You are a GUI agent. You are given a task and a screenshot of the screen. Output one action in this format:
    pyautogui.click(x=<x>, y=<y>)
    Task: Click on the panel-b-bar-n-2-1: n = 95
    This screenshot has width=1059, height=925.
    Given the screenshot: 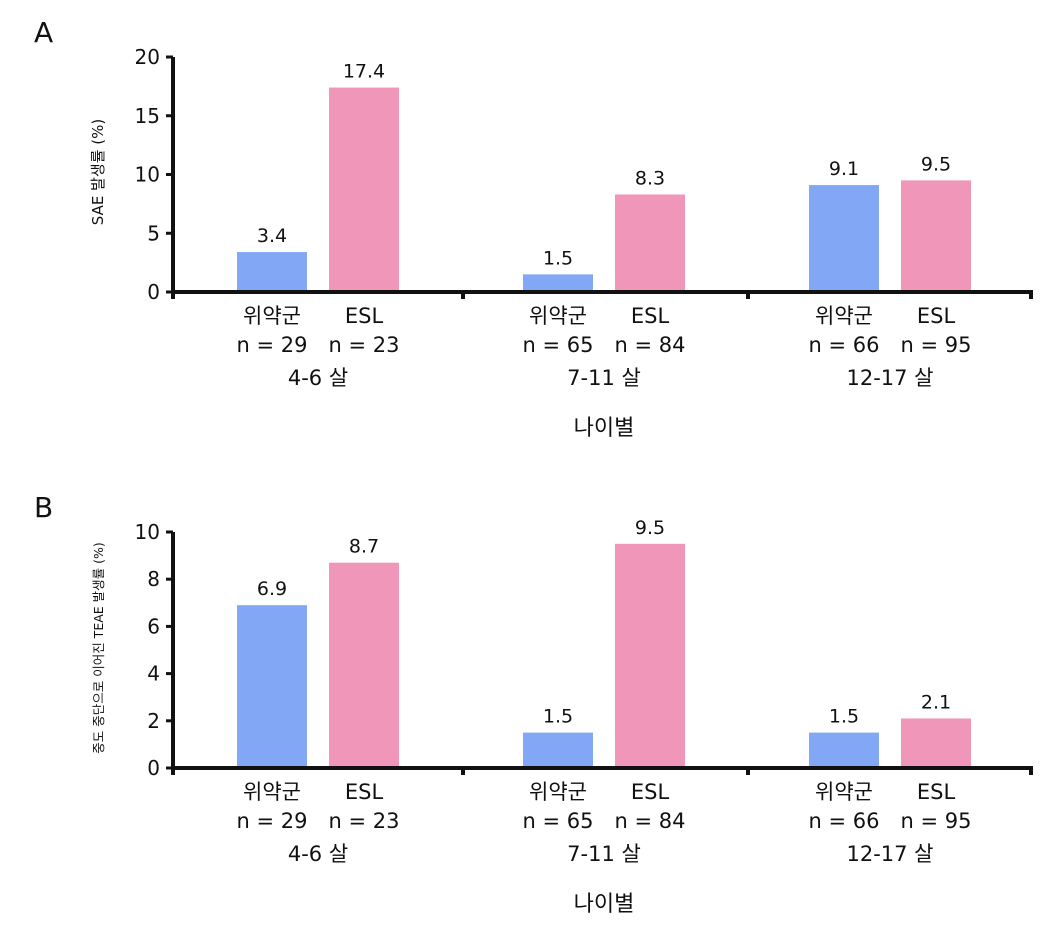 What is the action you would take?
    pyautogui.click(x=936, y=821)
    